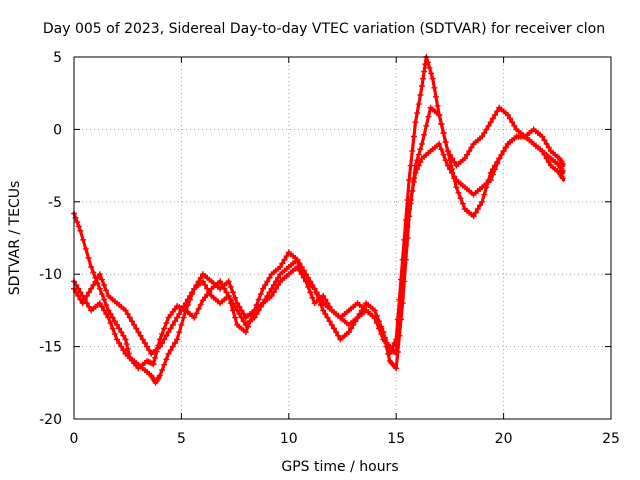 The image size is (640, 480). Describe the element at coordinates (55, 203) in the screenshot. I see `y-tick-label: -5` at that location.